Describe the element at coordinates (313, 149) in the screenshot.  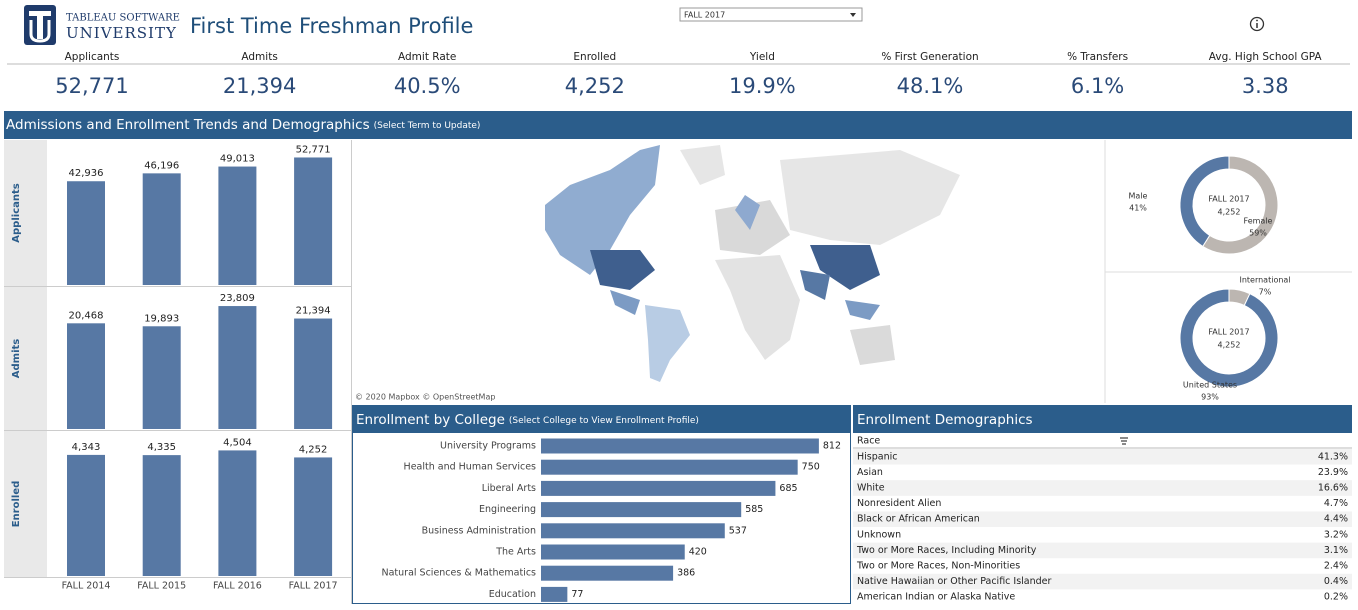
I see `value-label: 52,771` at that location.